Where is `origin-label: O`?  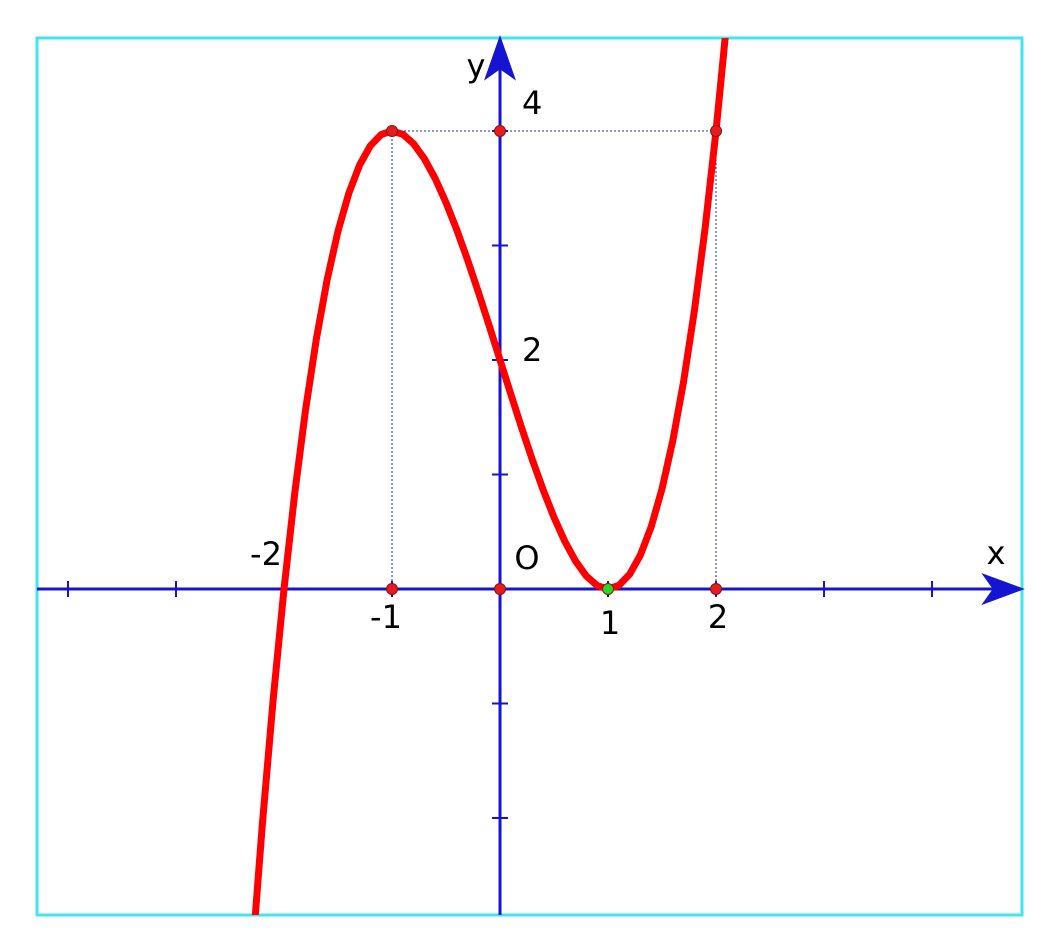 origin-label: O is located at coordinates (526, 558).